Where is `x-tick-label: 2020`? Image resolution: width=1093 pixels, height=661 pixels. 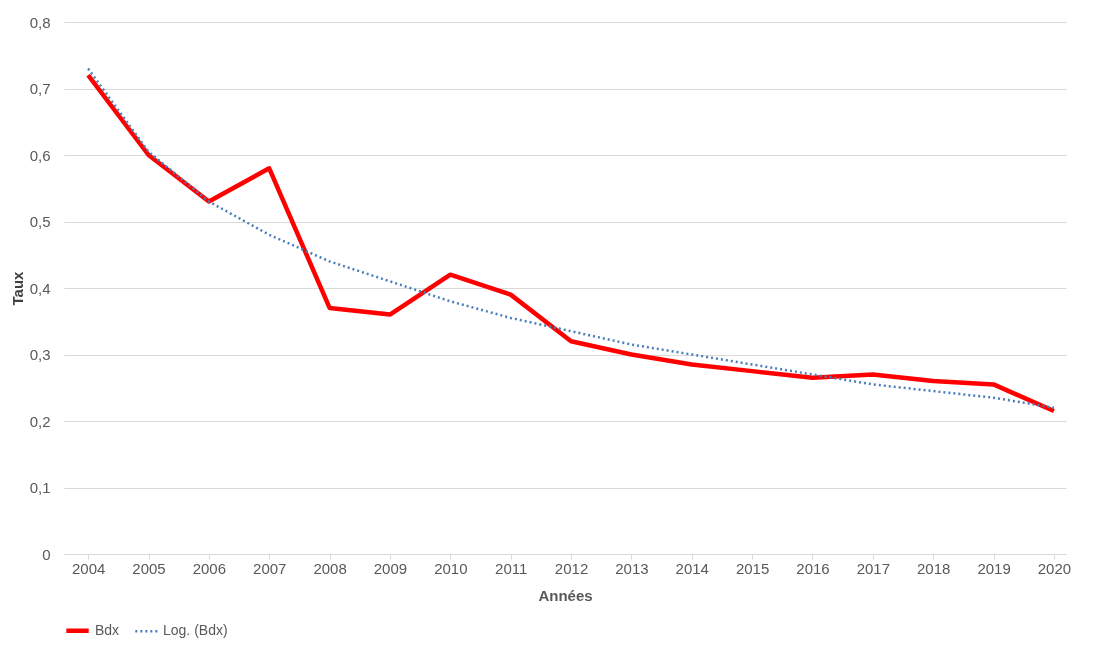
x-tick-label: 2020 is located at coordinates (1054, 568).